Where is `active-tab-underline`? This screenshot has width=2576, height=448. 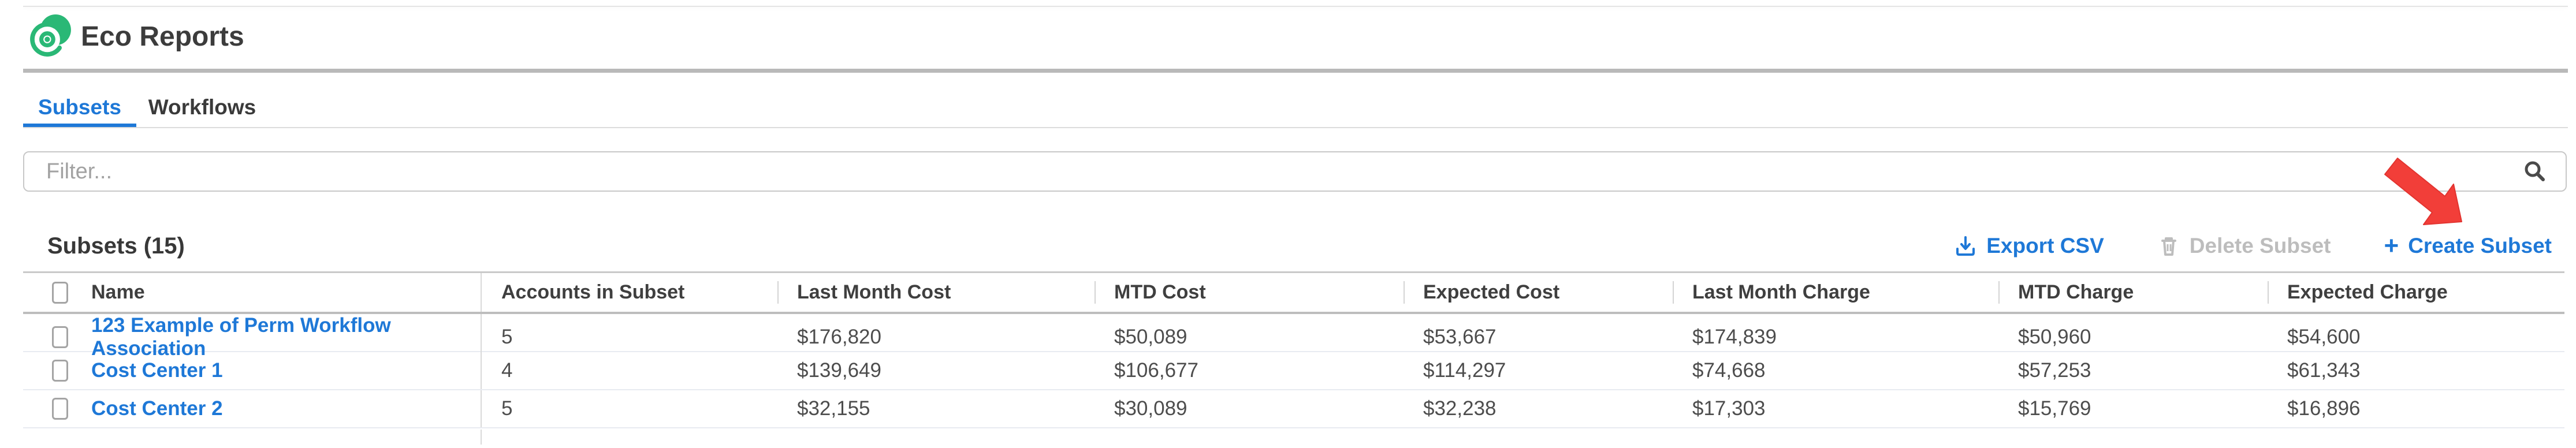
active-tab-underline is located at coordinates (80, 125).